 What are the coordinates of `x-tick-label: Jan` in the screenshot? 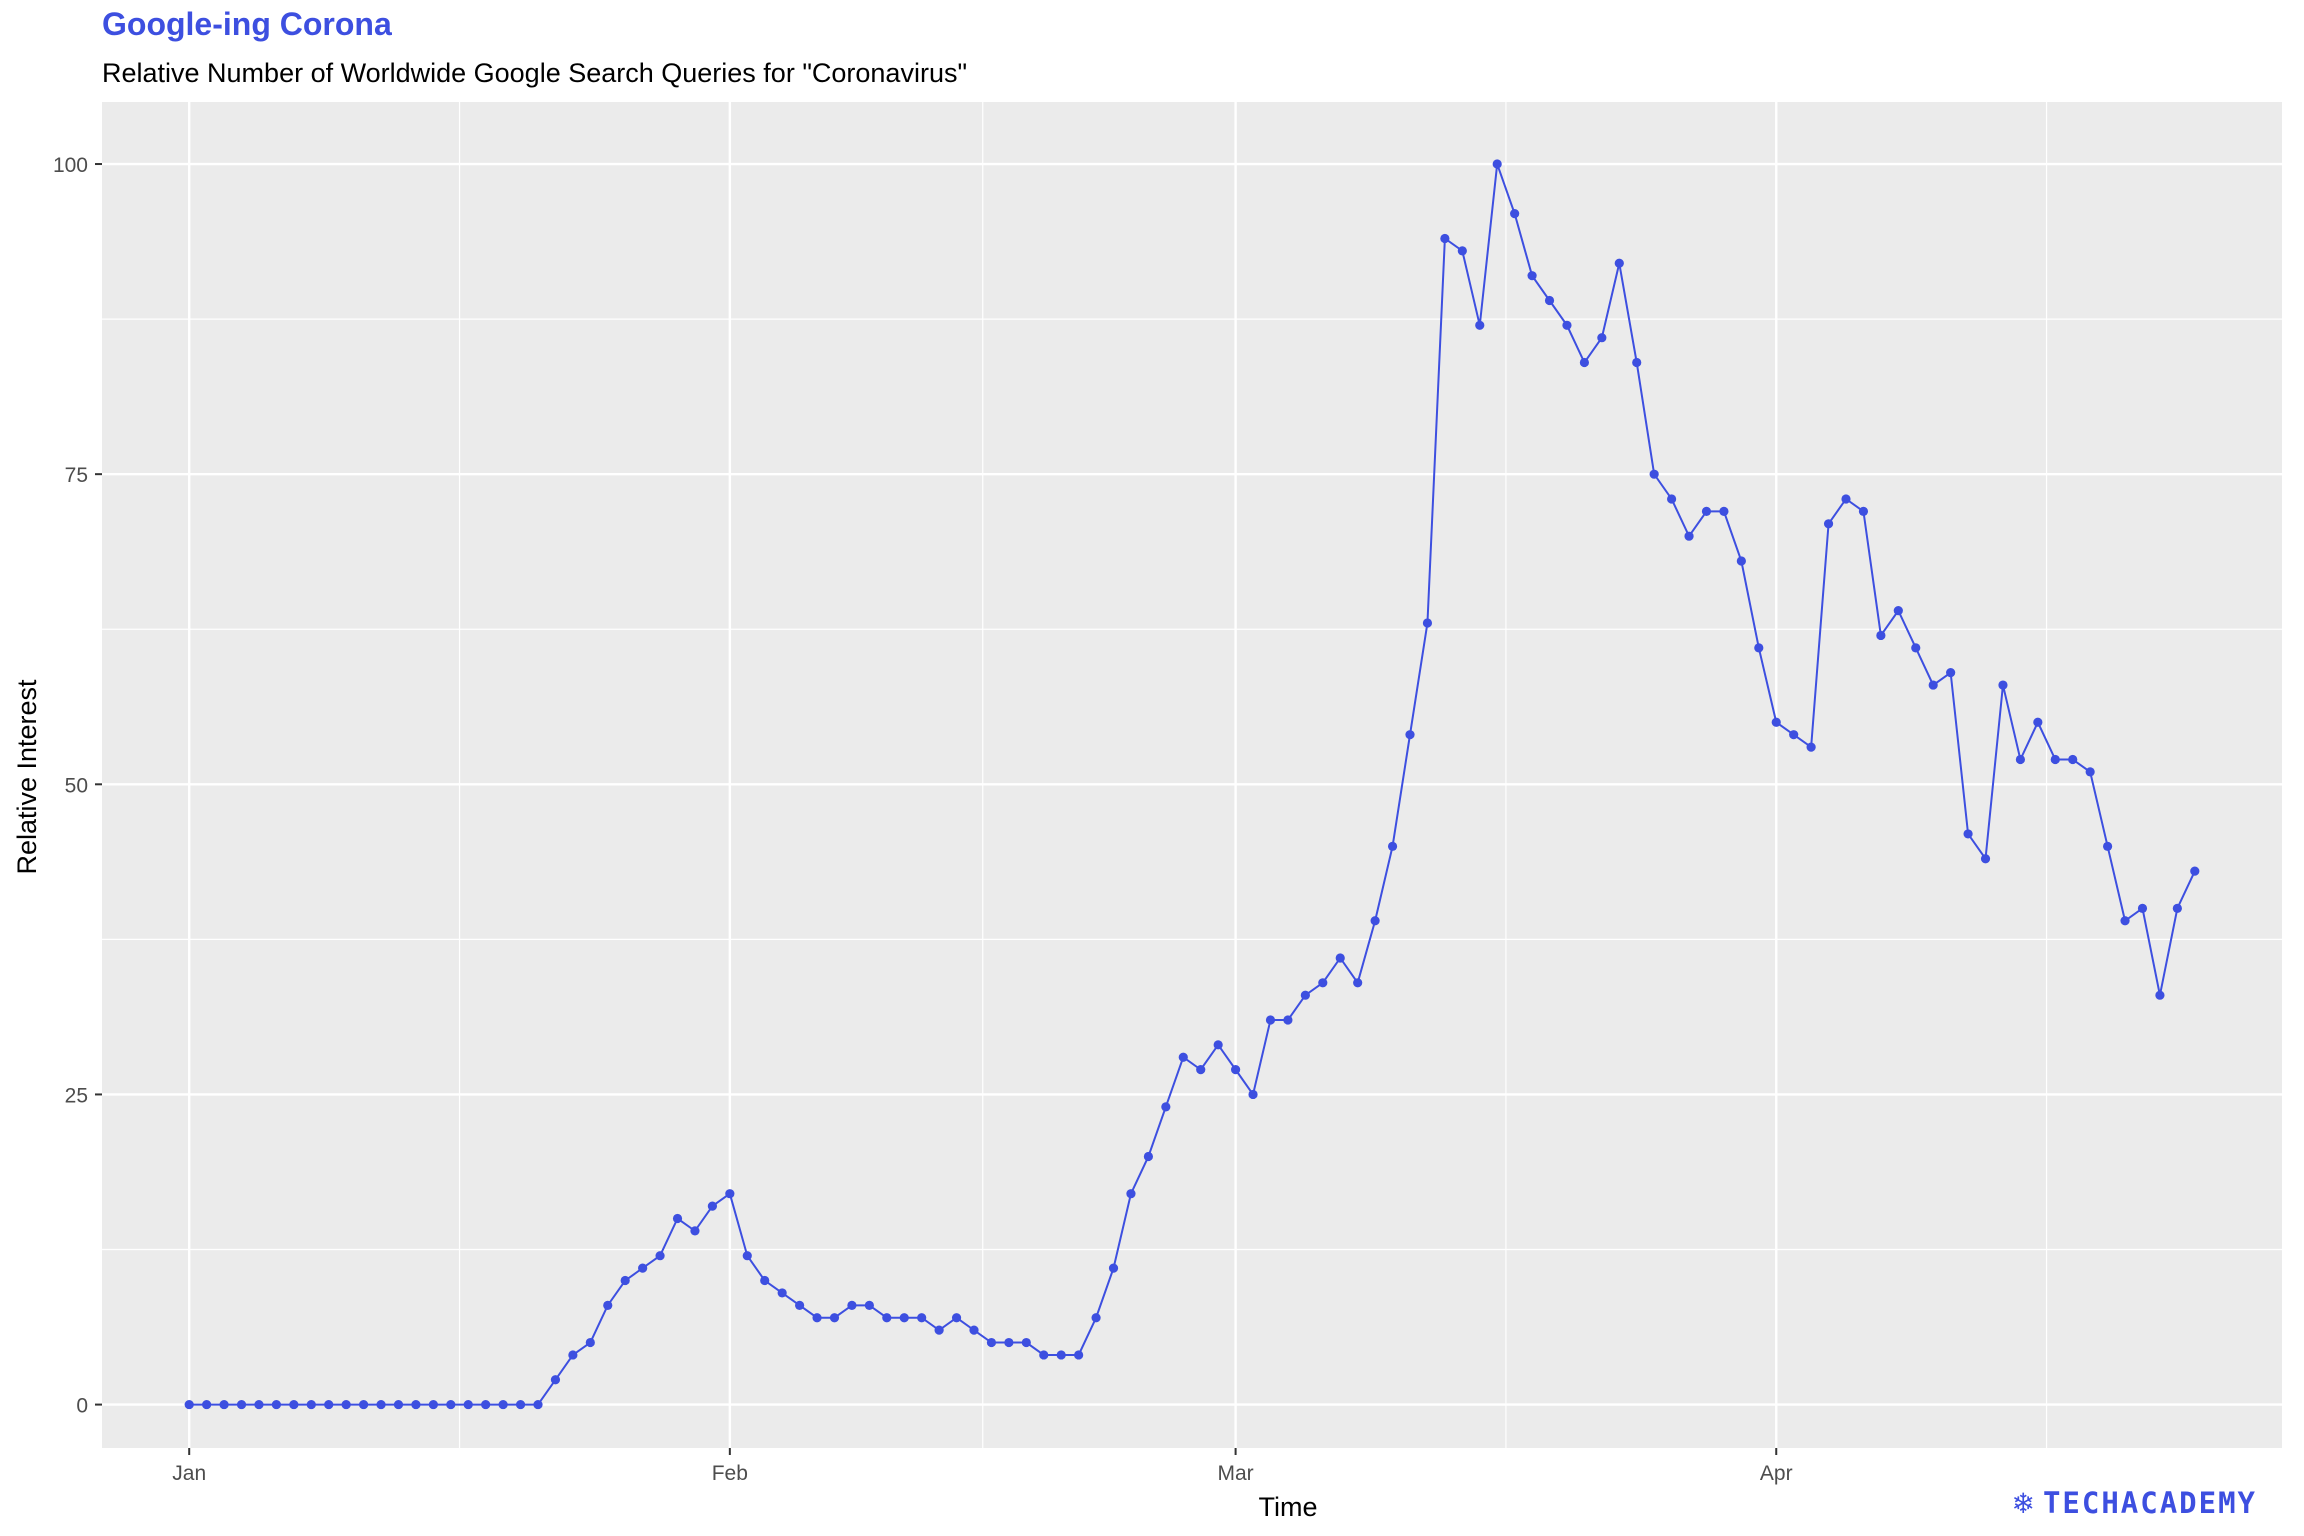 It's located at (189, 1473).